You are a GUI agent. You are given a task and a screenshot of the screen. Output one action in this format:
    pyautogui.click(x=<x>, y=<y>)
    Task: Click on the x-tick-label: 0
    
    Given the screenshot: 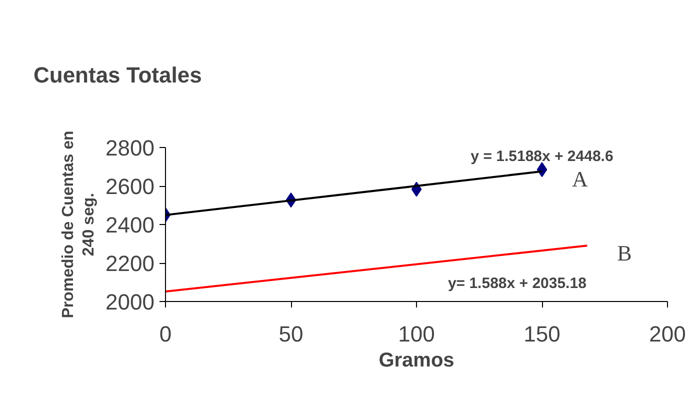 What is the action you would take?
    pyautogui.click(x=165, y=334)
    